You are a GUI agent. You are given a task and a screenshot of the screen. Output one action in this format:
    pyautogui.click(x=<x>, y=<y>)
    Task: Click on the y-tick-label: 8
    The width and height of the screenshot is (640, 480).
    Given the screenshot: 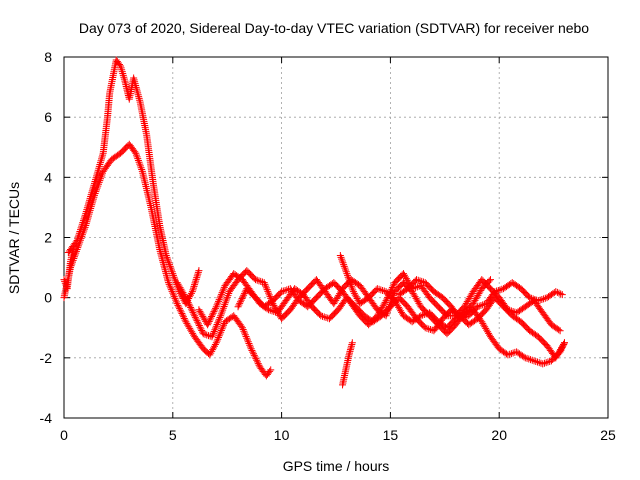 What is the action you would take?
    pyautogui.click(x=48, y=57)
    